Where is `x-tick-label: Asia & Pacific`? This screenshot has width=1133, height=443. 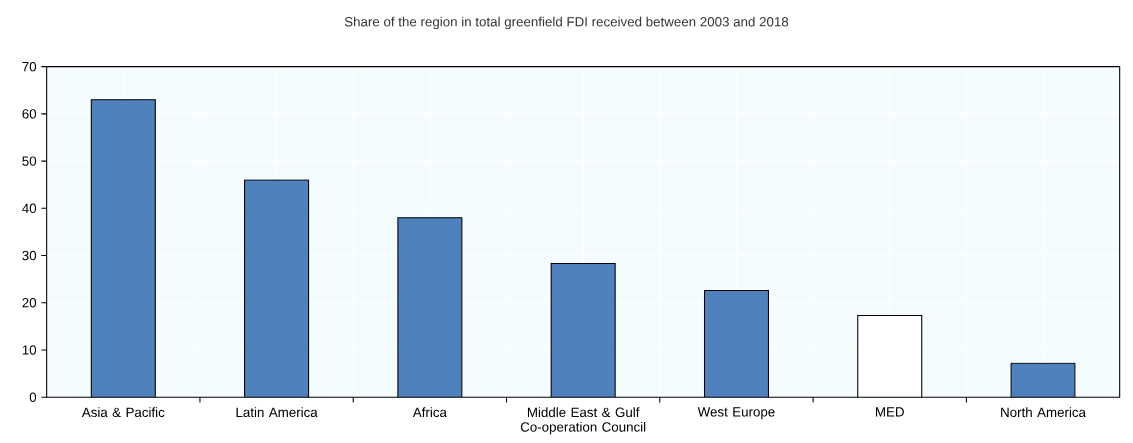 x-tick-label: Asia & Pacific is located at coordinates (123, 412).